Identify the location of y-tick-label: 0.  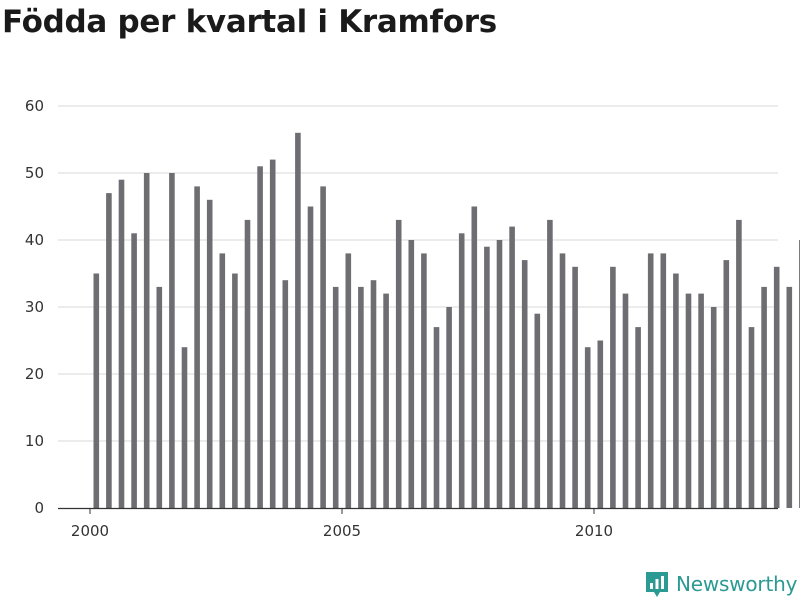
(39, 508).